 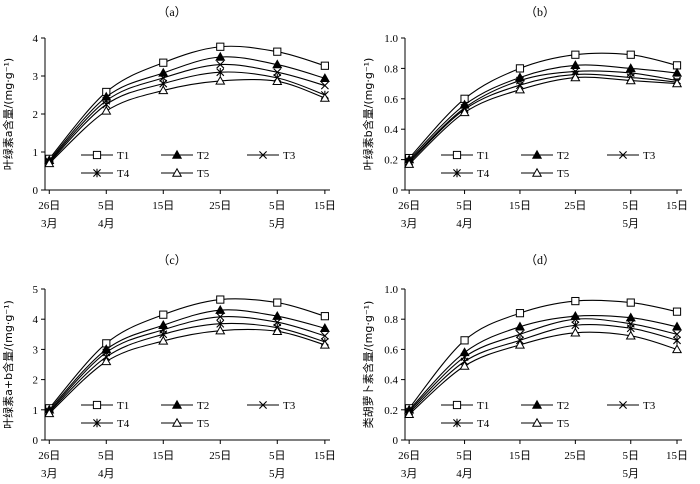 I want to click on chart-title: （c）, so click(x=171, y=260).